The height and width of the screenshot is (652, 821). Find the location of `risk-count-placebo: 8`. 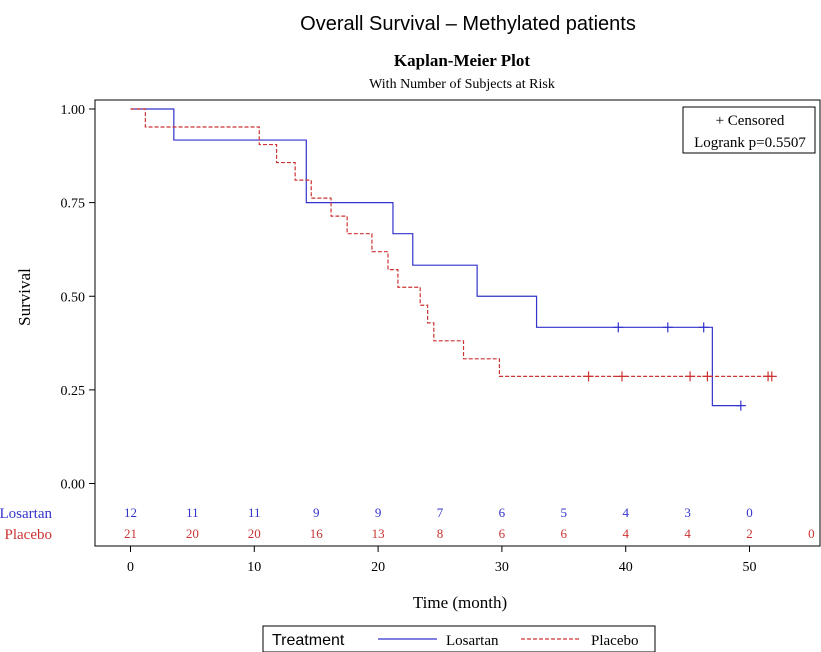

risk-count-placebo: 8 is located at coordinates (440, 533).